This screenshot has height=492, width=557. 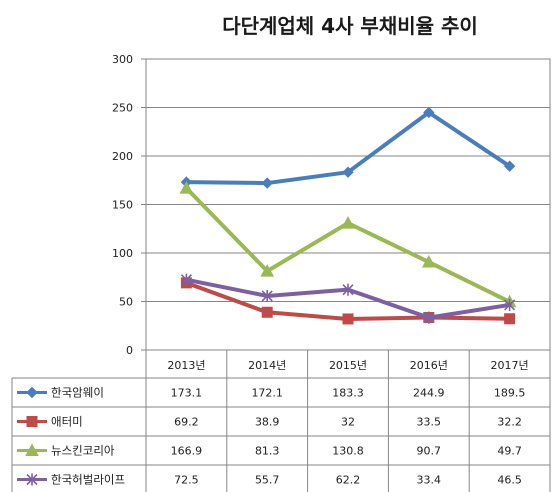 I want to click on y-tick-label: 150, so click(x=122, y=205).